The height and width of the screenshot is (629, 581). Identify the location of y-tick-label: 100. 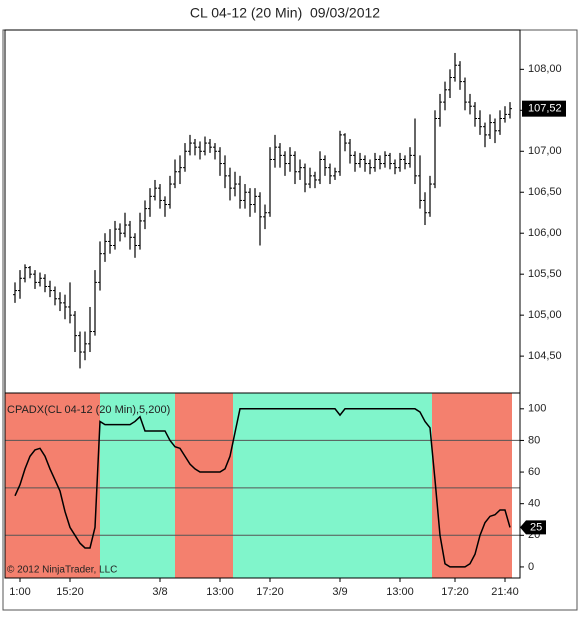
(537, 409).